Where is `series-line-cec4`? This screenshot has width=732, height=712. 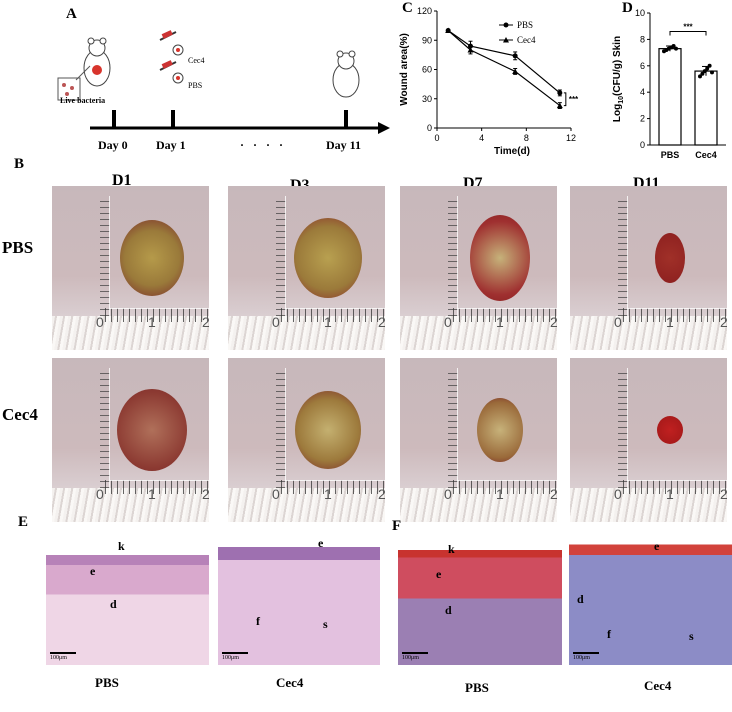
series-line-cec4 is located at coordinates (504, 68).